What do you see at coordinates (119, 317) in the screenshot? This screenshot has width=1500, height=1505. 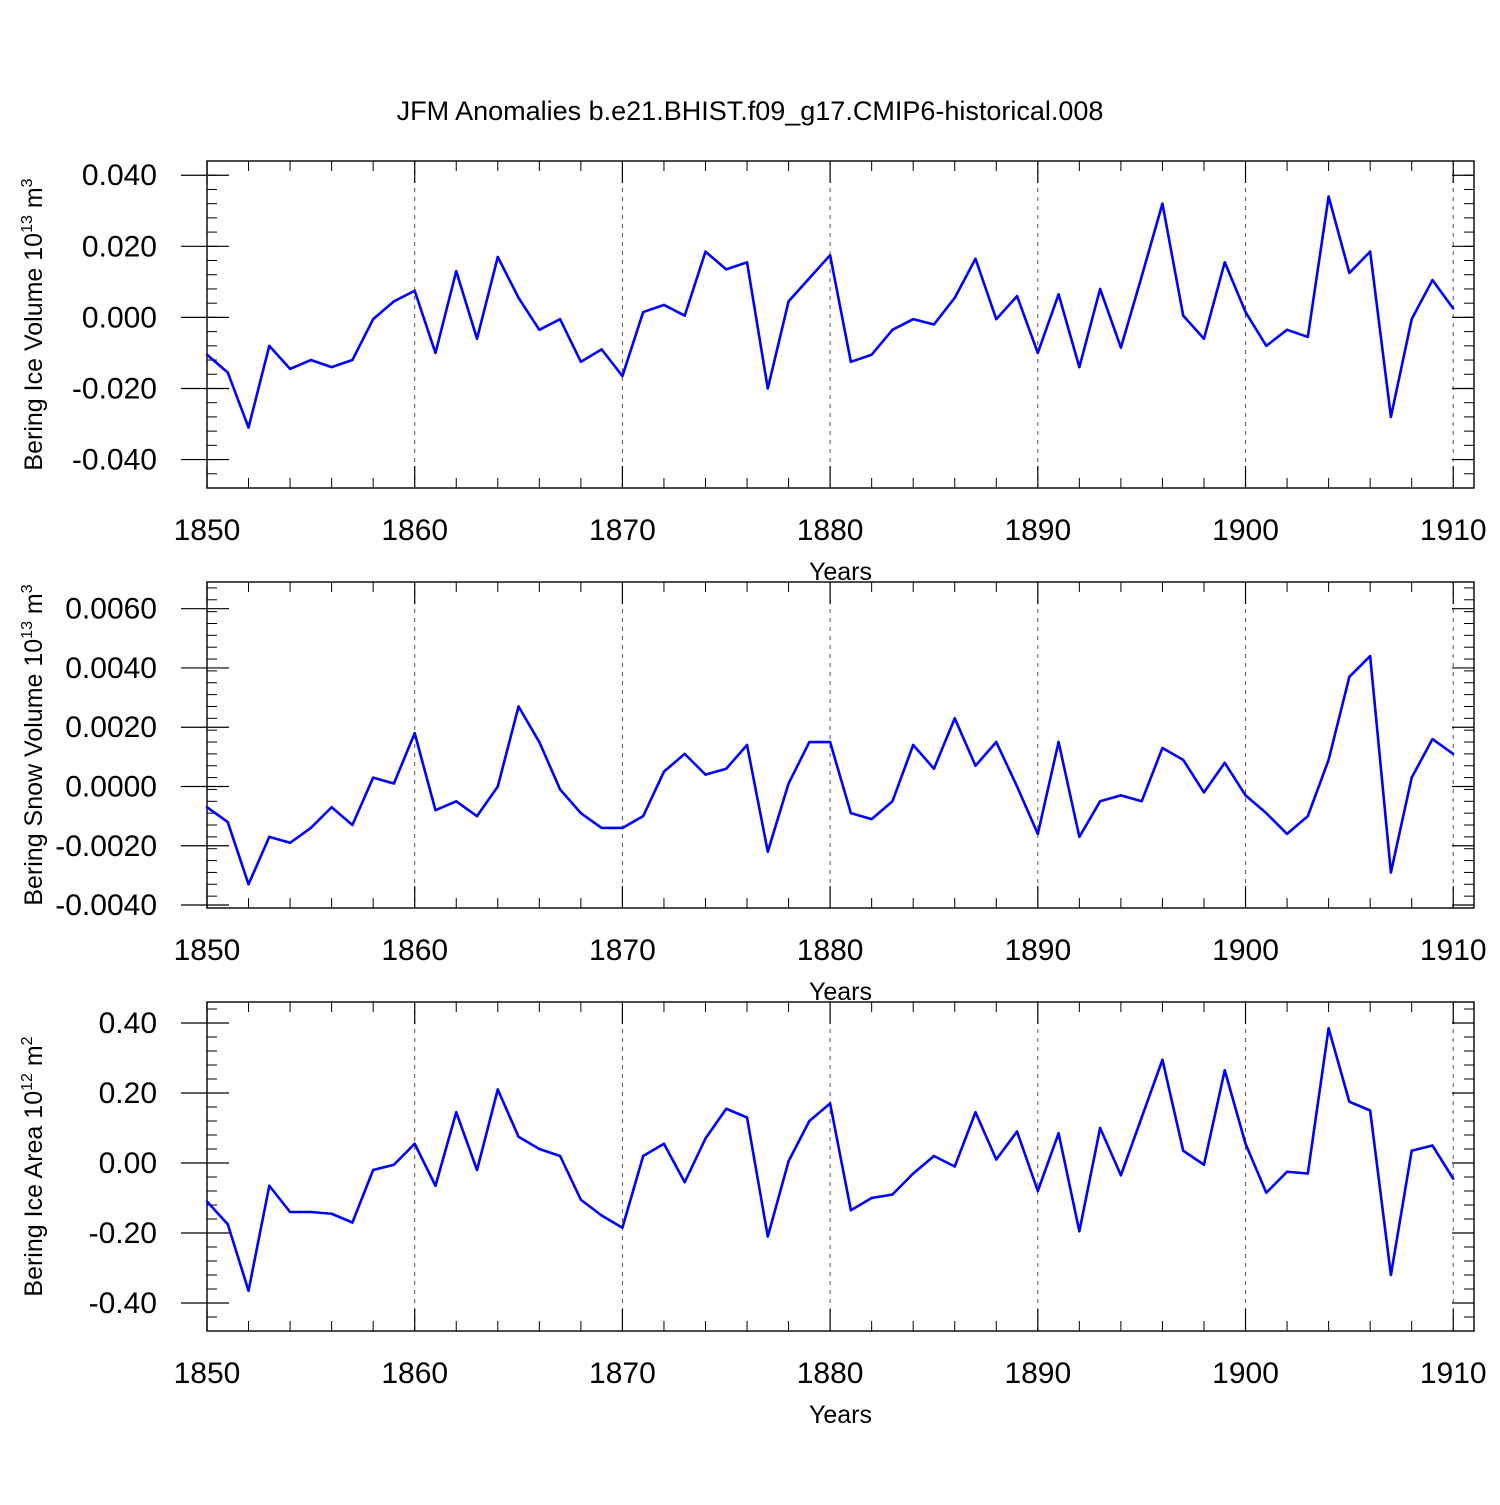 I see `y-tick-label: 0.000` at bounding box center [119, 317].